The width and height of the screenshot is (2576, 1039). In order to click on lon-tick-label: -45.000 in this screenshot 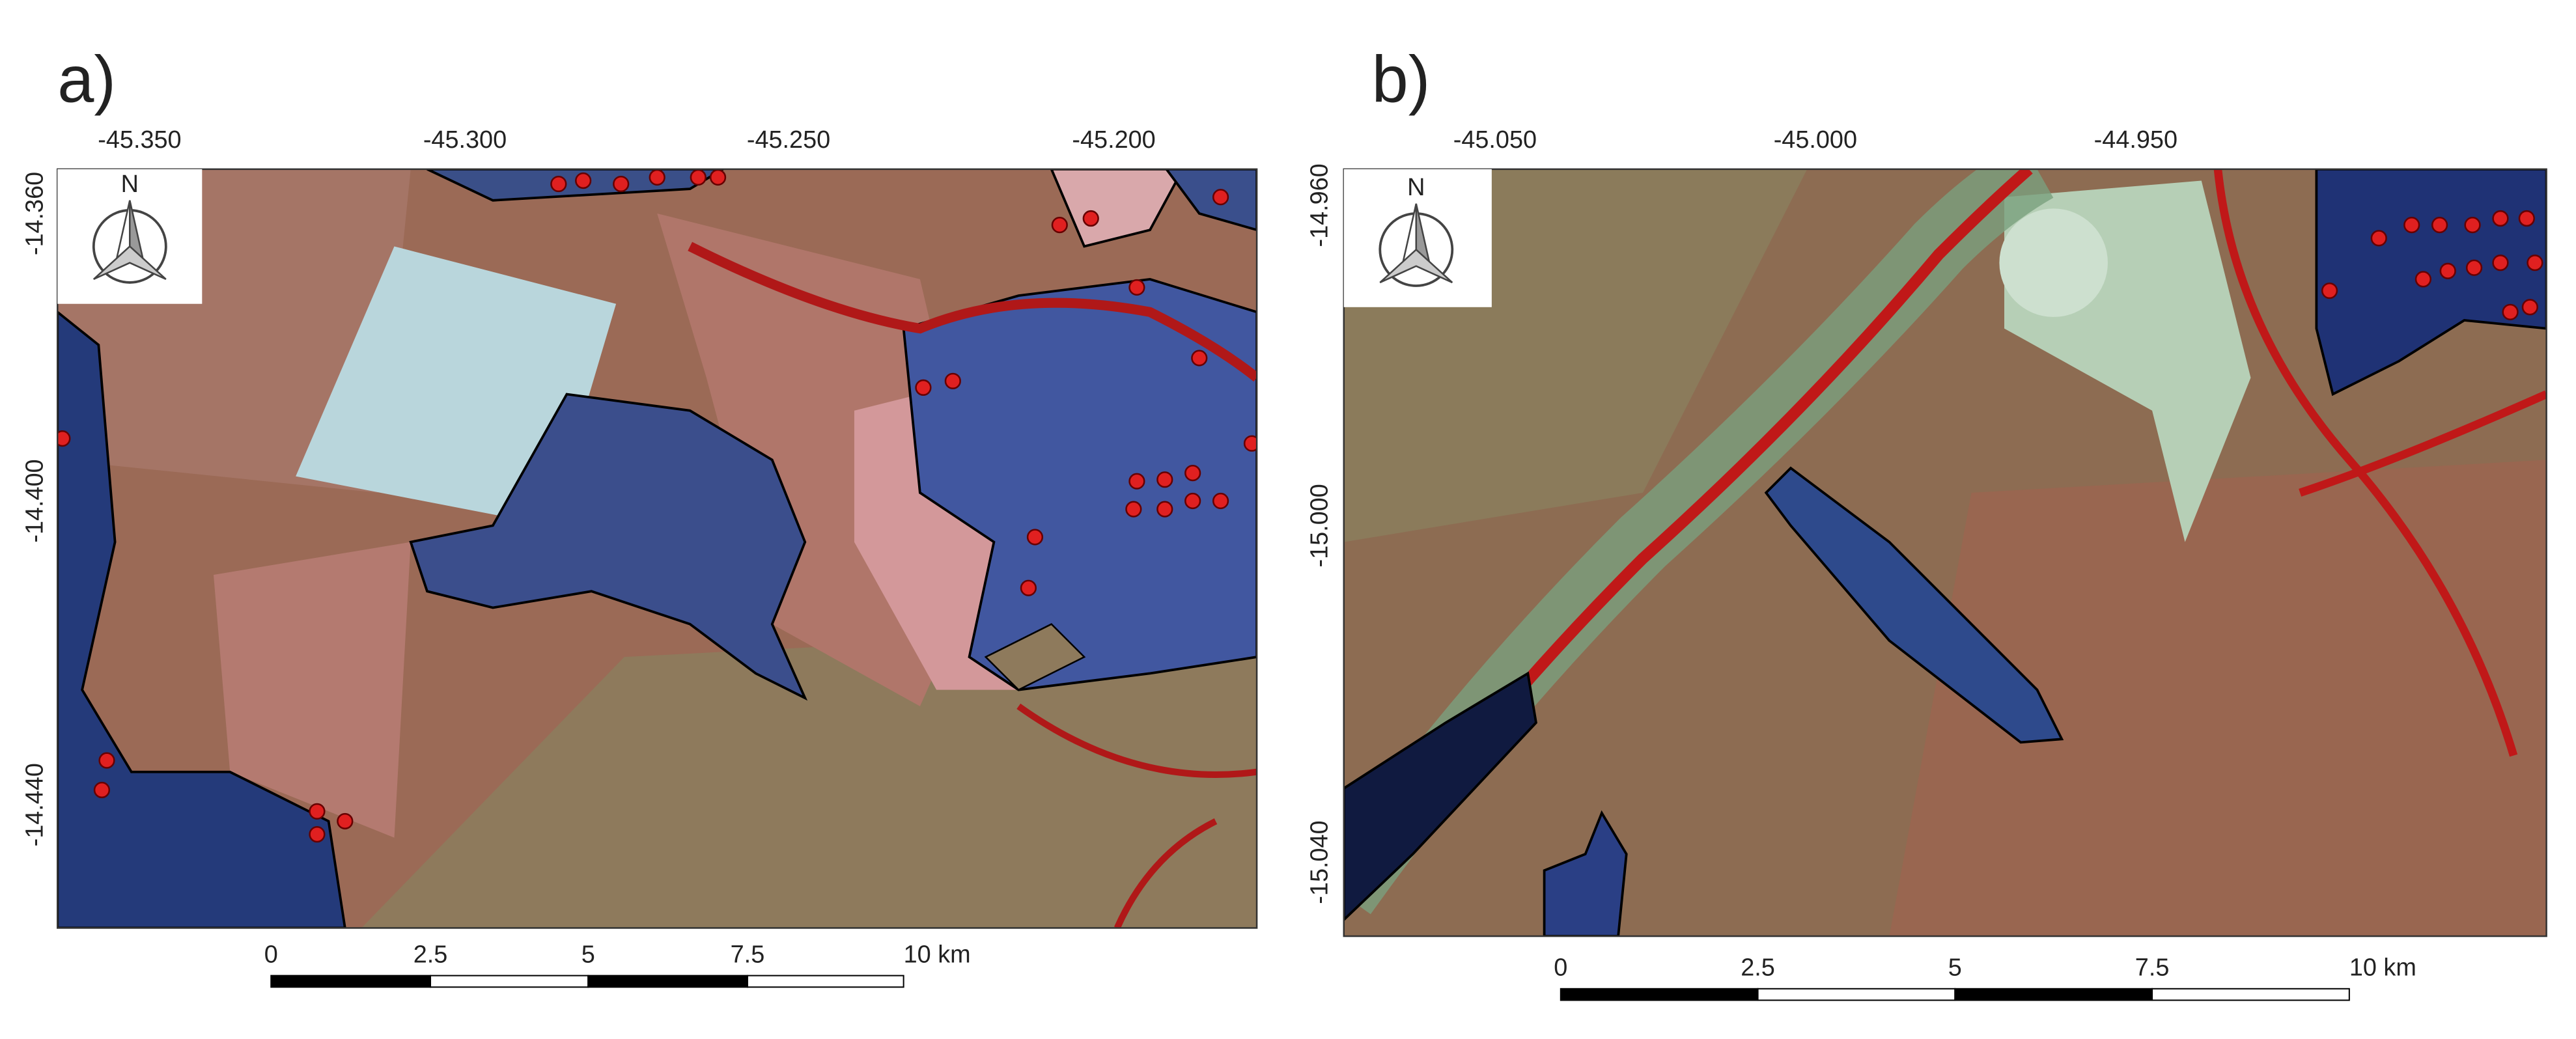, I will do `click(1816, 140)`.